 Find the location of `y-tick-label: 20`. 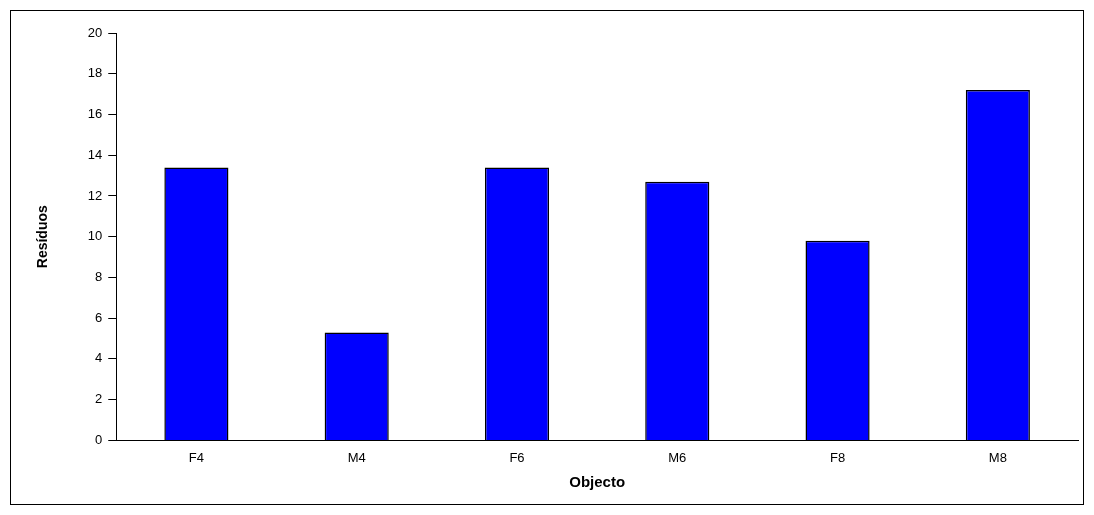

y-tick-label: 20 is located at coordinates (95, 32).